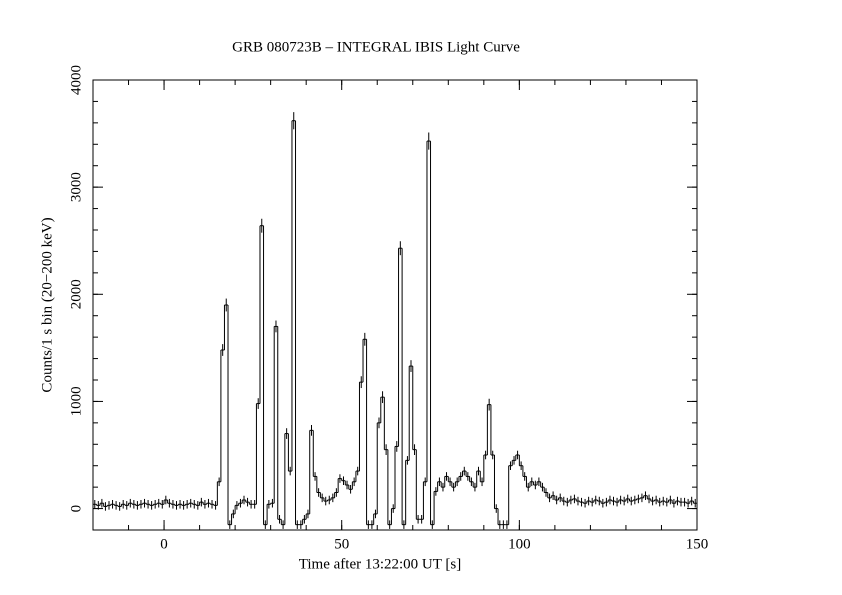 The height and width of the screenshot is (595, 842). What do you see at coordinates (76, 294) in the screenshot?
I see `y-tick-label: 2000` at bounding box center [76, 294].